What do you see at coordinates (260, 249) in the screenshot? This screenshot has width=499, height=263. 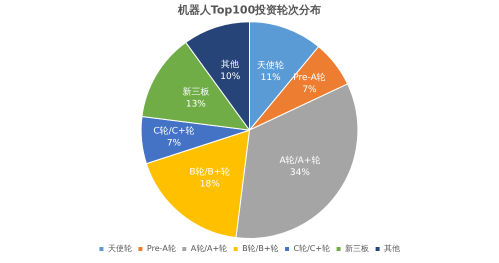 I see `legend-label: B轮/B+轮` at bounding box center [260, 249].